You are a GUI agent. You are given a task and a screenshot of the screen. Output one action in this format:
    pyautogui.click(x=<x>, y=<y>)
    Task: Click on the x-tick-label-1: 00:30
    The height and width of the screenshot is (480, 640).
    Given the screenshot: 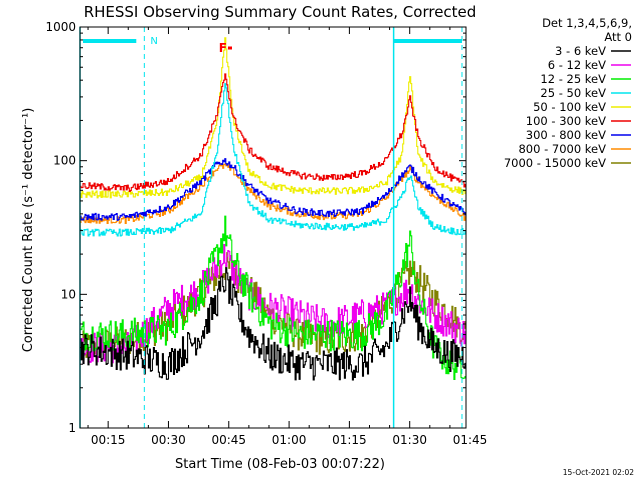 What is the action you would take?
    pyautogui.click(x=168, y=440)
    